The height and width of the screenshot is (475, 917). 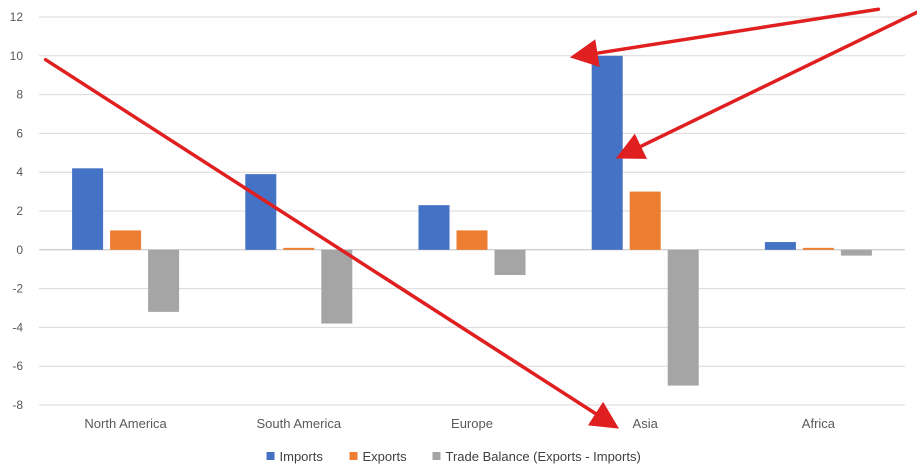 I want to click on y-tick-label: 4, so click(x=19, y=172).